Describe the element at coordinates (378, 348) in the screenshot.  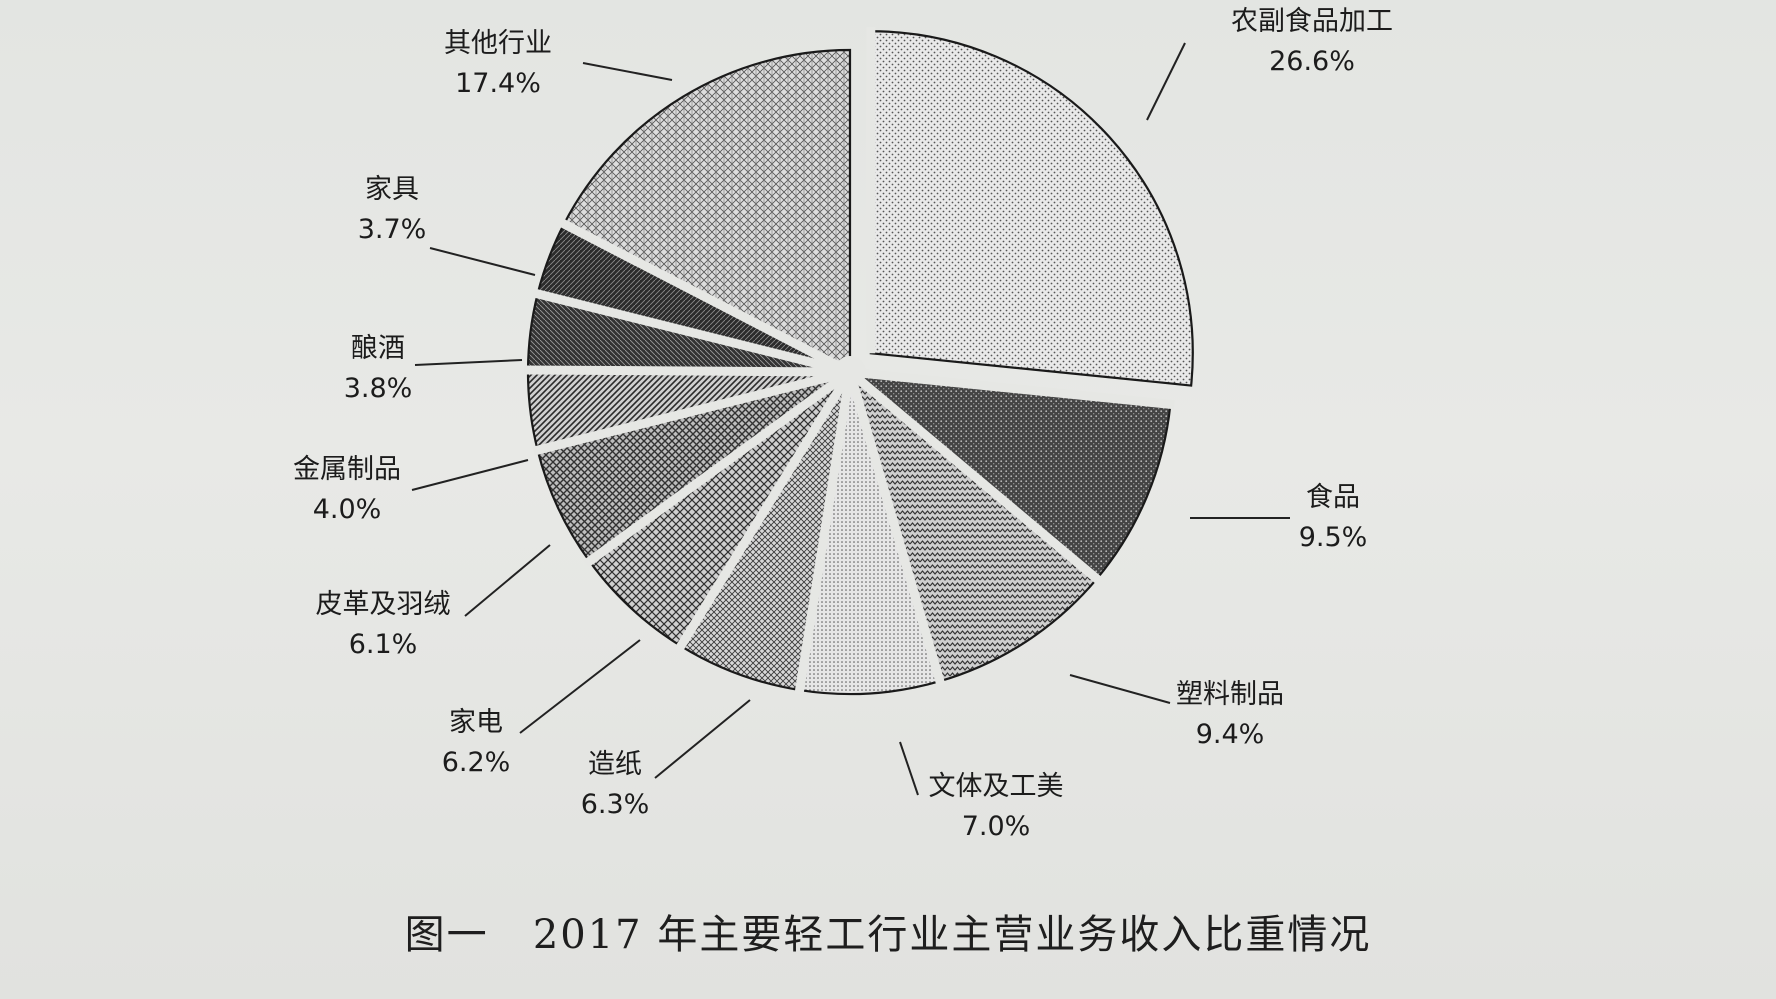
I see `slice-category-label: 酿酒` at that location.